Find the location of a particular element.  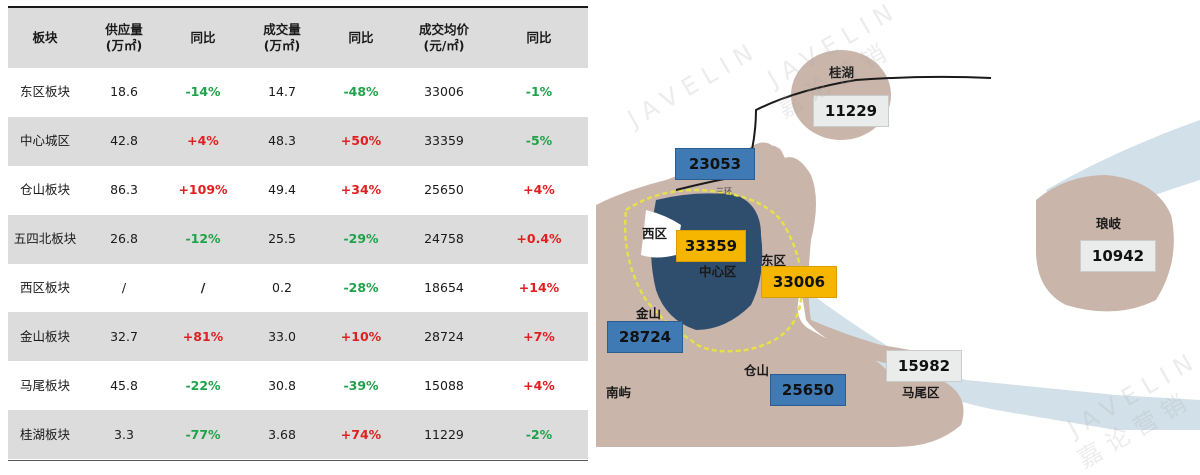

cell-price: 28724 is located at coordinates (444, 336).